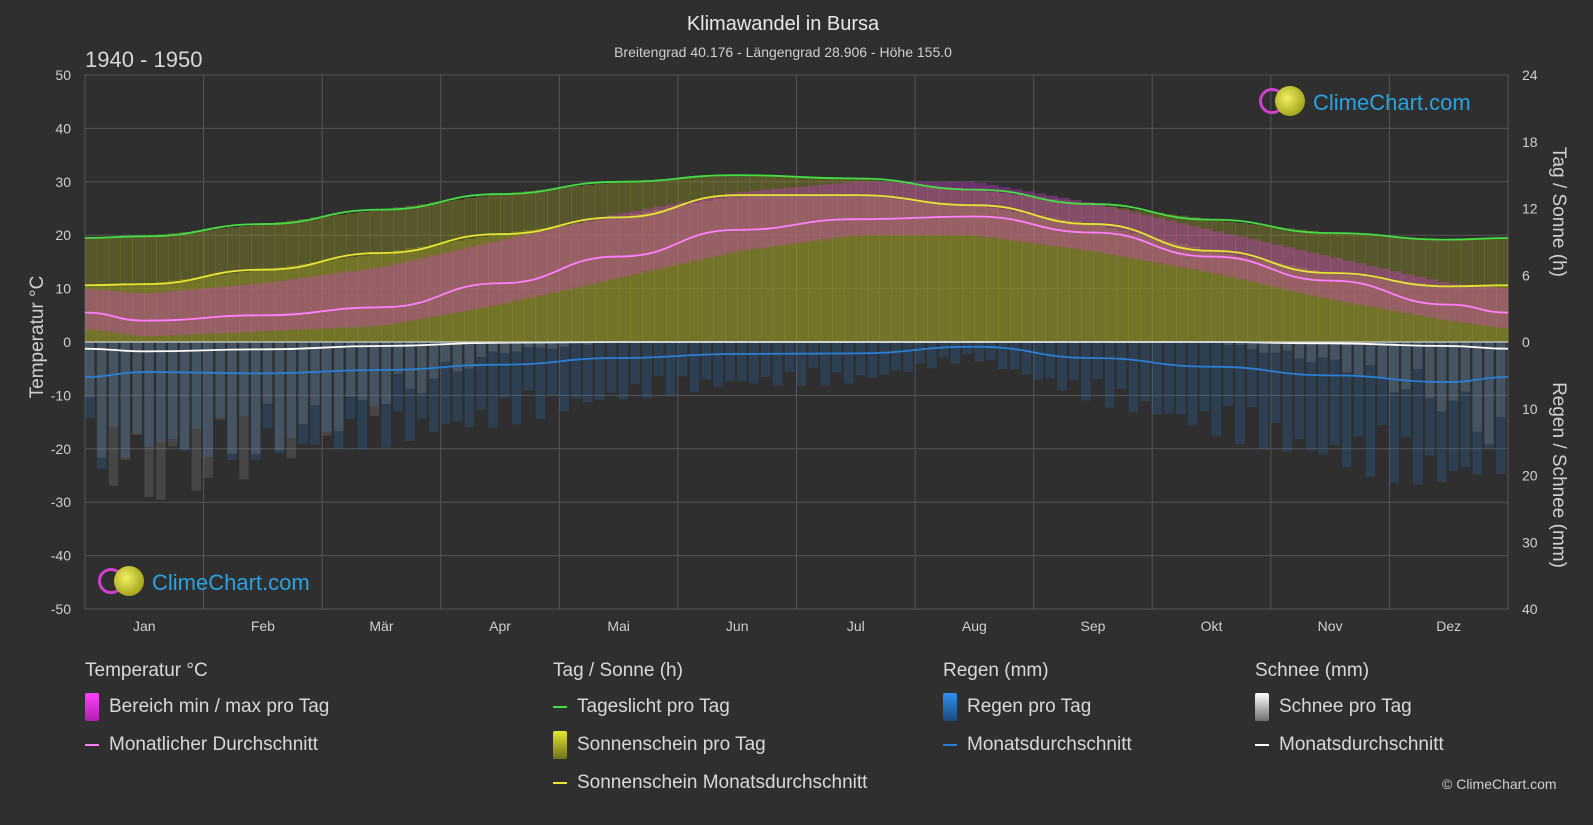 This screenshot has width=1593, height=825. Describe the element at coordinates (722, 782) in the screenshot. I see `sunshine-avg-label: Sonnenschein Monatsdurchschnitt` at that location.